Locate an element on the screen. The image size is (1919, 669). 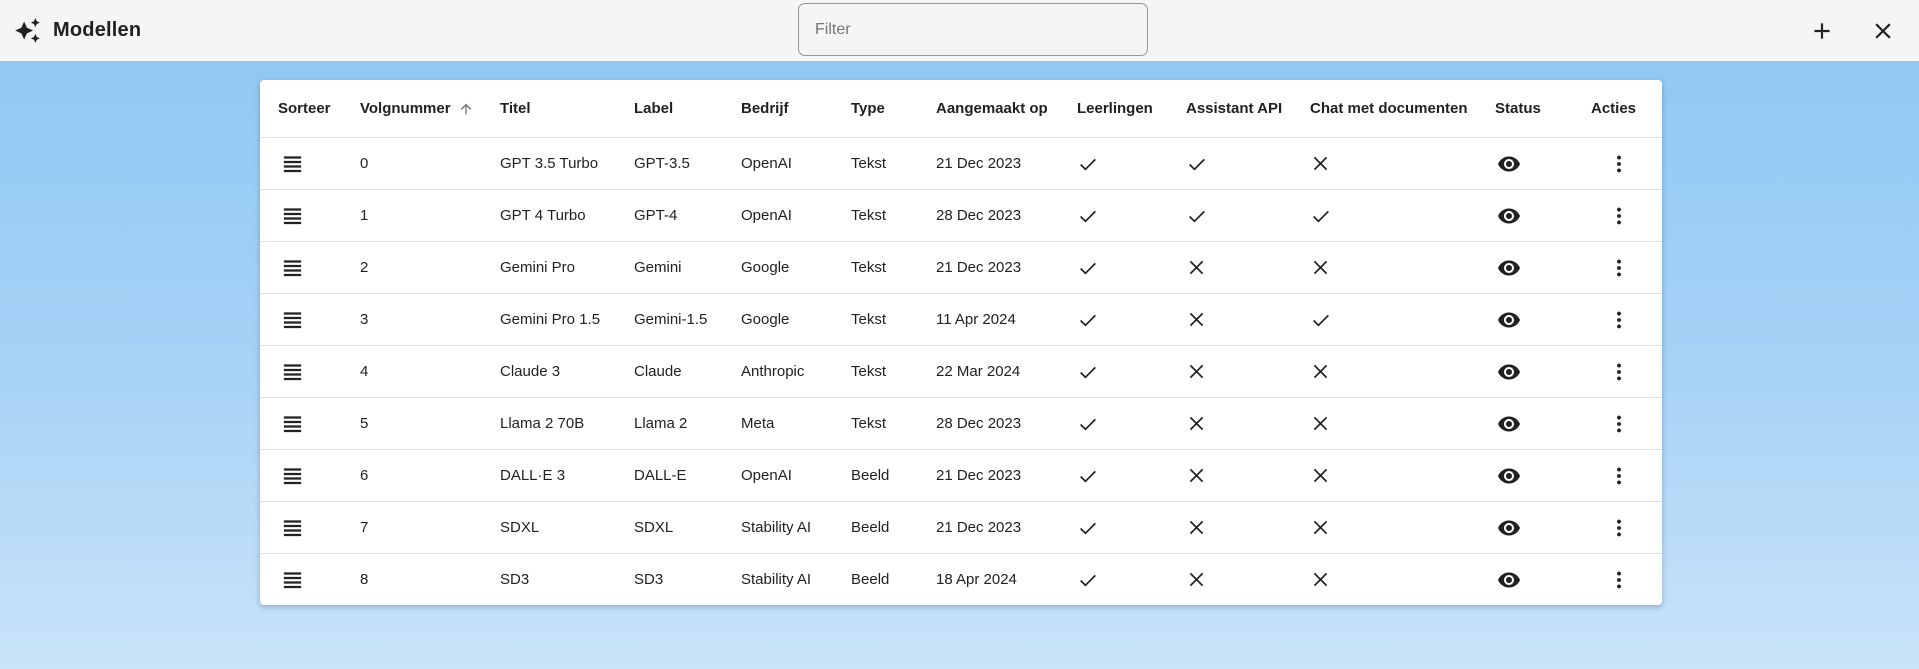
column-header-volgnummer: Volgnummer is located at coordinates (412, 108).